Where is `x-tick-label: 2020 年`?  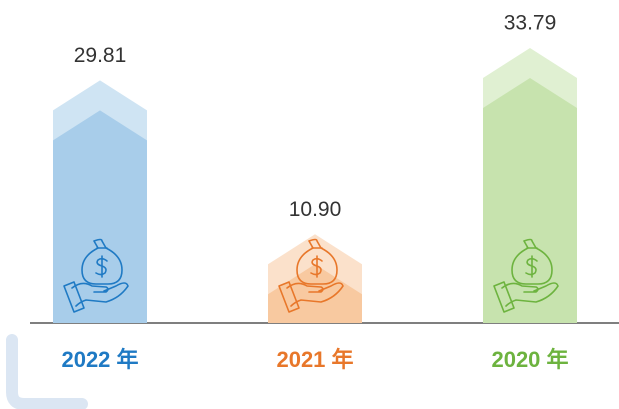
x-tick-label: 2020 年 is located at coordinates (529, 359).